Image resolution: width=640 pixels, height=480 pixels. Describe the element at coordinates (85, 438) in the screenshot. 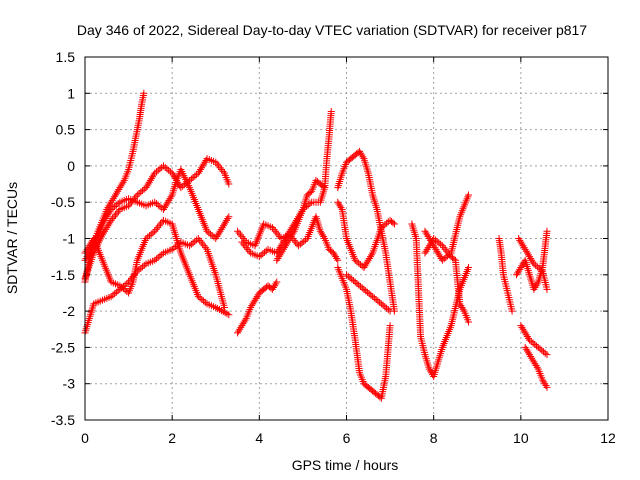

I see `x-tick-label: 0` at that location.